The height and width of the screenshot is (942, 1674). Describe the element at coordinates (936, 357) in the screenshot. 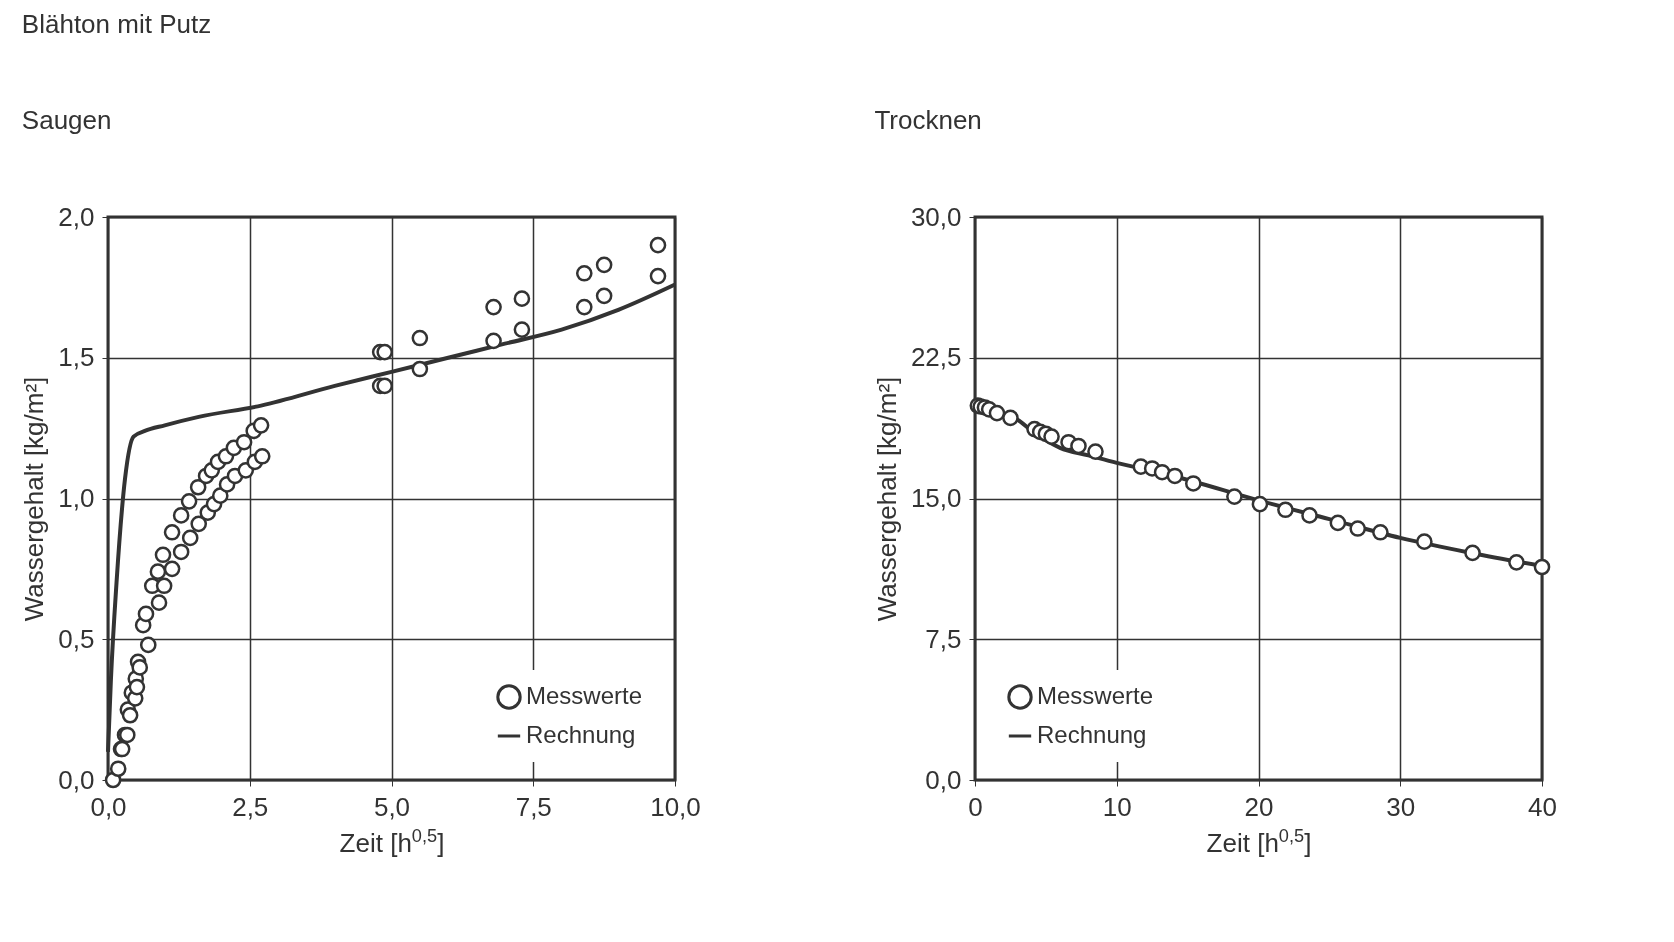

I see `y-tick-label: 22,5` at that location.